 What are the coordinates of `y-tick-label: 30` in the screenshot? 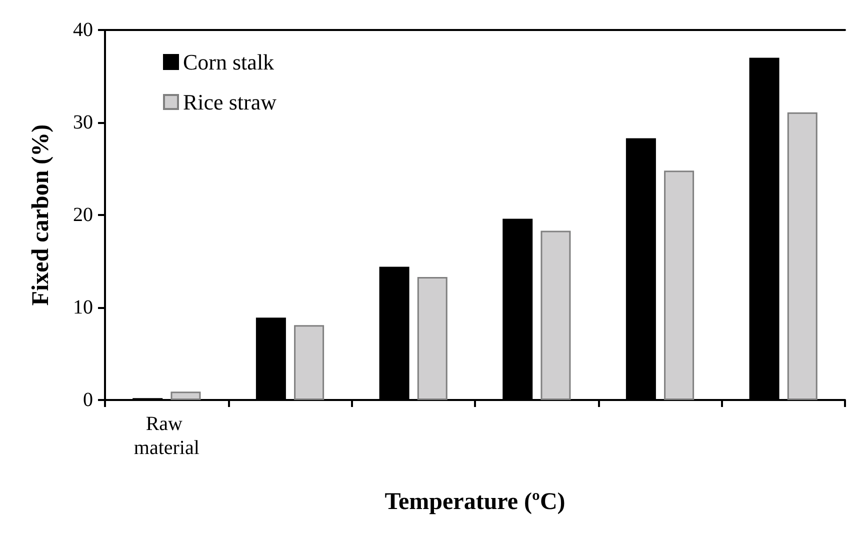 It's located at (83, 123).